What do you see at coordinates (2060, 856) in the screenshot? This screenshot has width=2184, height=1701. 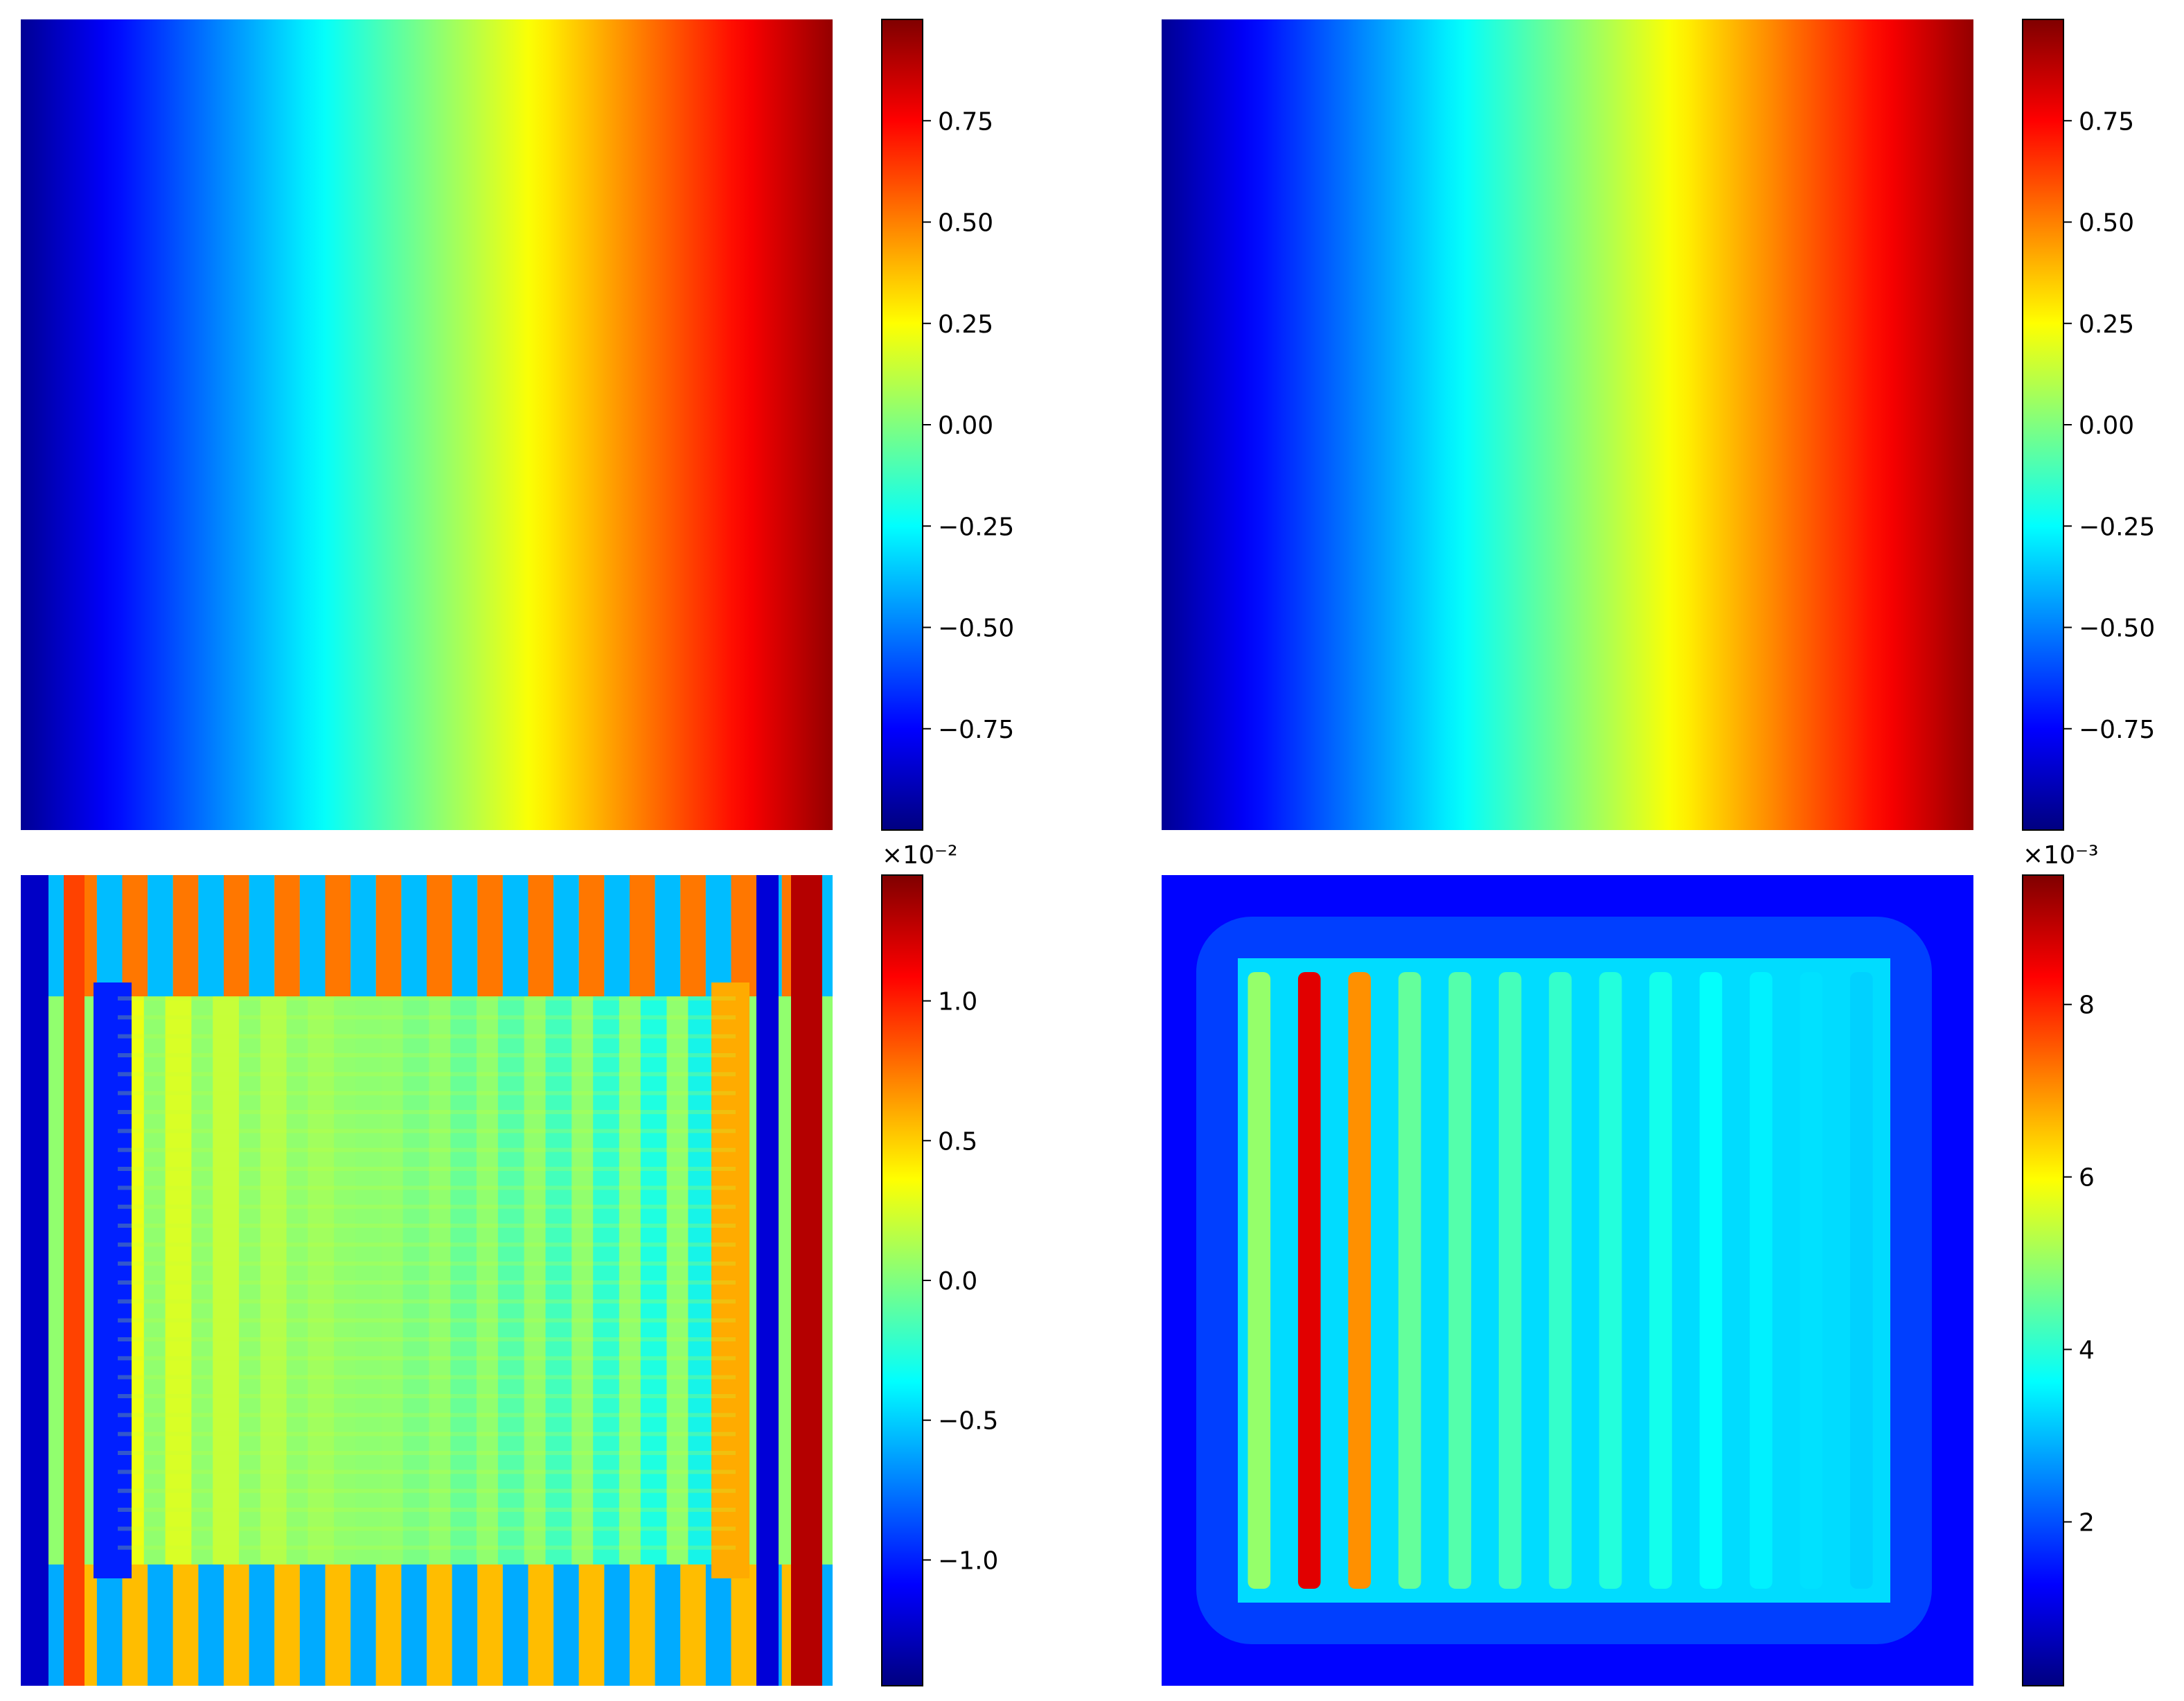 I see `colorbar-bottom-right-exponent: ×10⁻³` at bounding box center [2060, 856].